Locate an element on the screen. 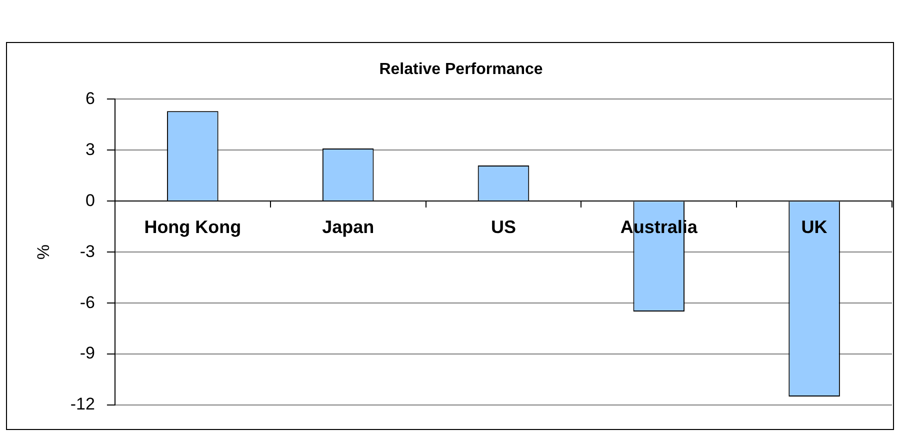 The height and width of the screenshot is (435, 900). x-tick-label: UK is located at coordinates (814, 226).